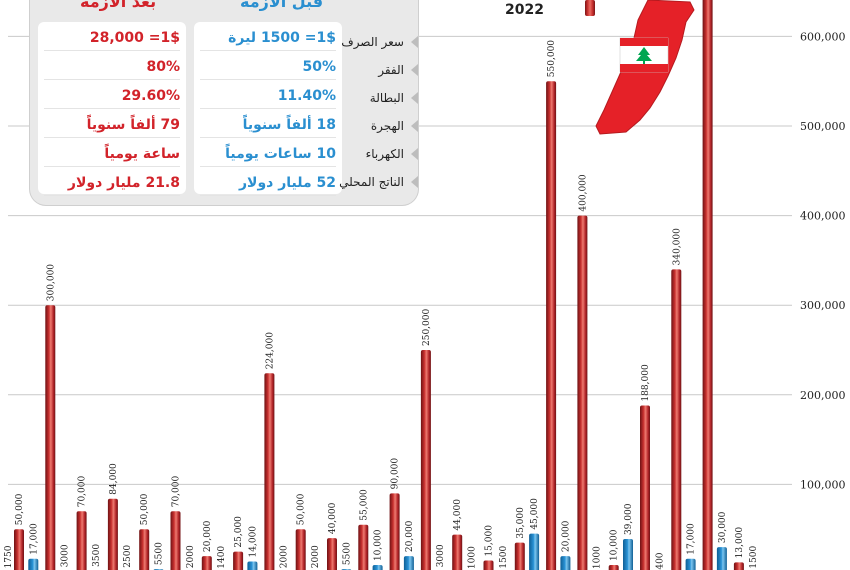 Image resolution: width=850 pixels, height=570 pixels. I want to click on bar-value-label: 224,000, so click(270, 350).